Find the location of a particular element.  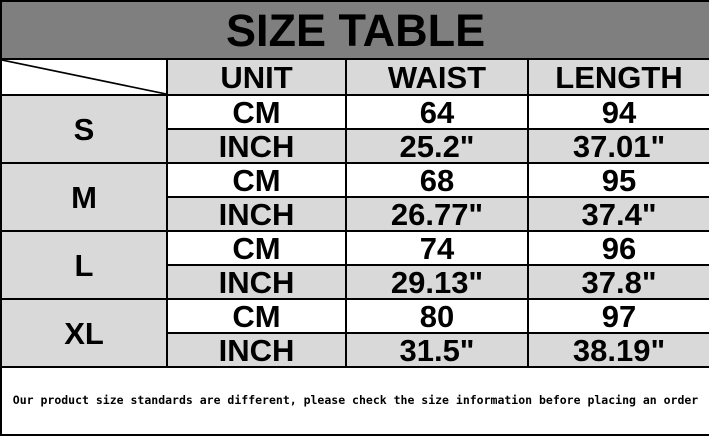

page-title: SIZE TABLE is located at coordinates (354, 30).